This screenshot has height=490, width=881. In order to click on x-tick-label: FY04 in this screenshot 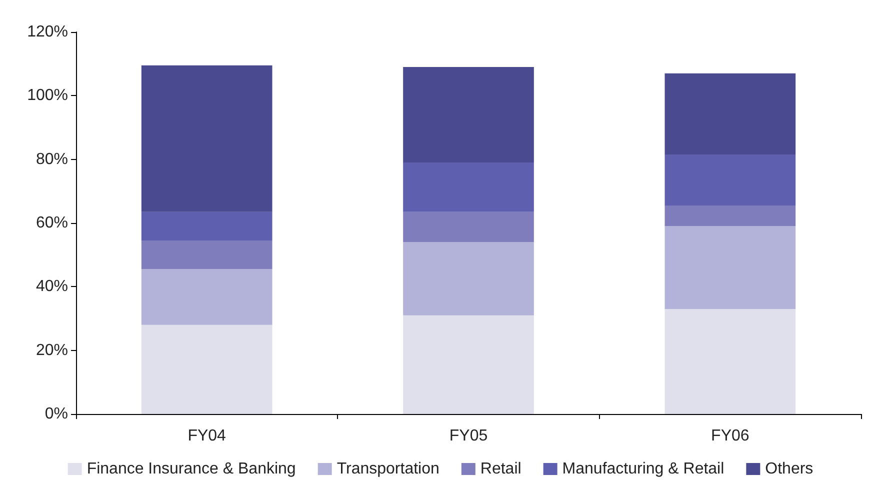, I will do `click(207, 436)`.